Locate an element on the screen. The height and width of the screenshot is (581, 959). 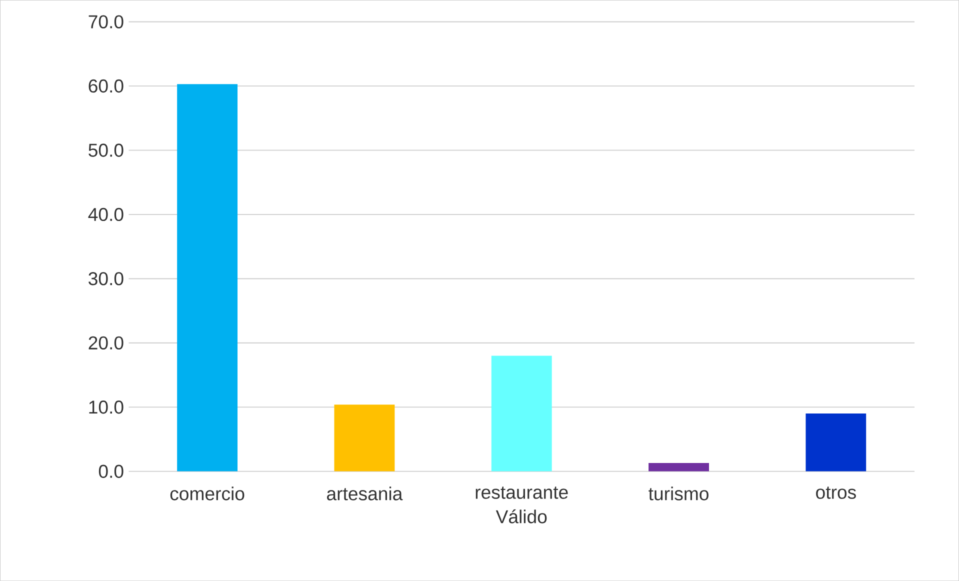
y-tick-label: 20.0 is located at coordinates (106, 343).